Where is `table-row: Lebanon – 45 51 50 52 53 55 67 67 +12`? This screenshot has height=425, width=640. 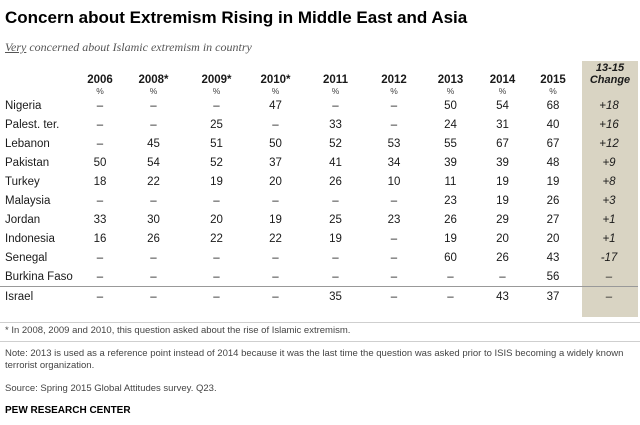 table-row: Lebanon – 45 51 50 52 53 55 67 67 +12 is located at coordinates (319, 143).